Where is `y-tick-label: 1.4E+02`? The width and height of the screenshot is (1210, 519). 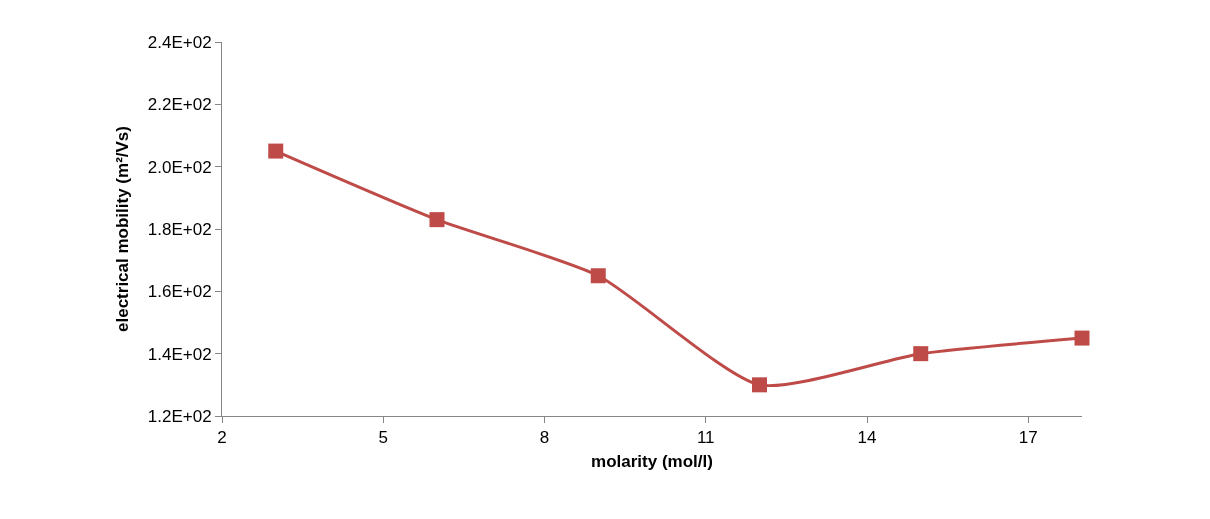 y-tick-label: 1.4E+02 is located at coordinates (179, 354).